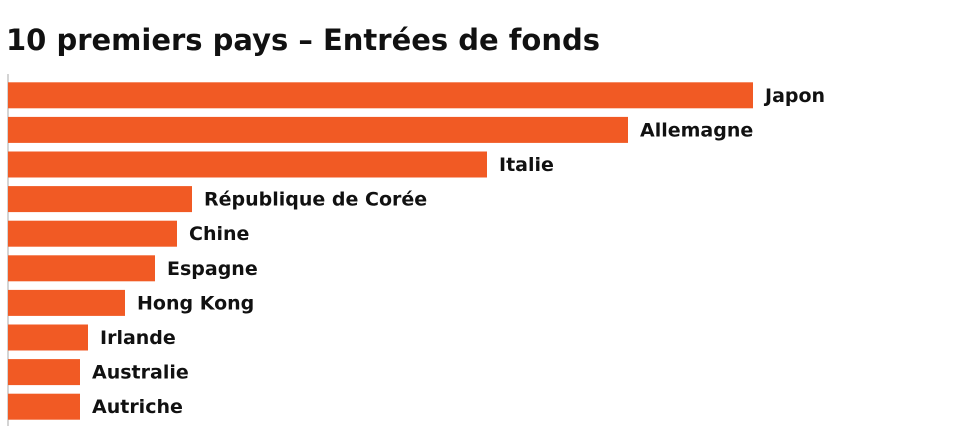 The width and height of the screenshot is (960, 433). I want to click on bar-label: Irlande, so click(138, 338).